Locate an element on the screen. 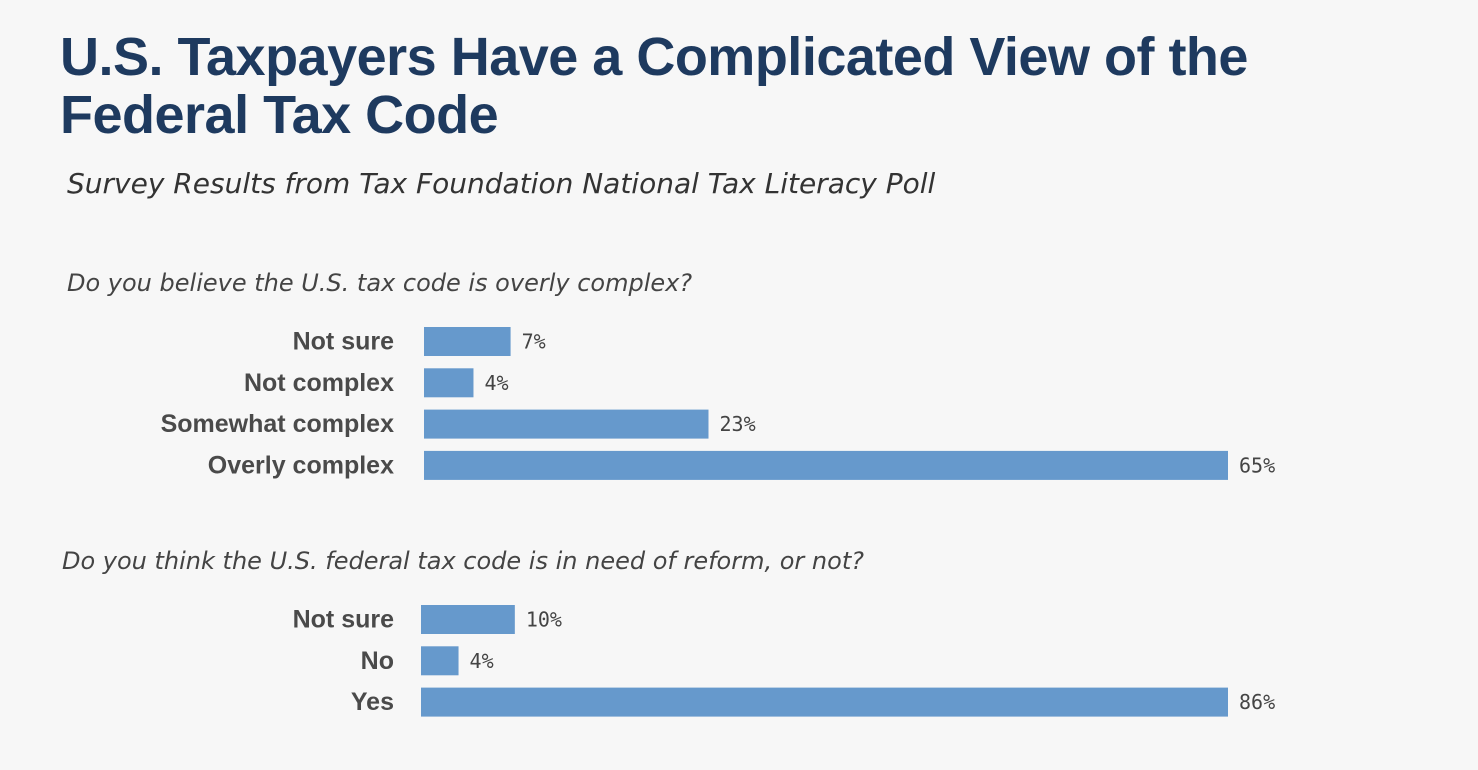 The width and height of the screenshot is (1478, 770). complexity-bar-not-complex is located at coordinates (449, 383).